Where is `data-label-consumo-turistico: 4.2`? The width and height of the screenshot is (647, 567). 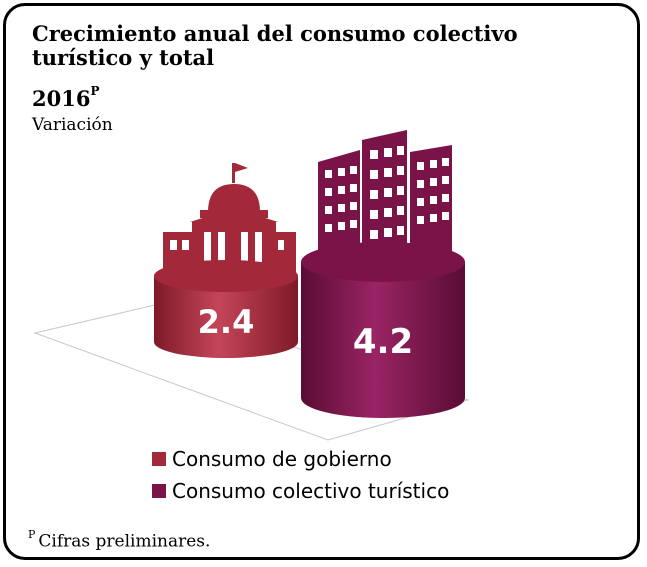 data-label-consumo-turistico: 4.2 is located at coordinates (383, 342).